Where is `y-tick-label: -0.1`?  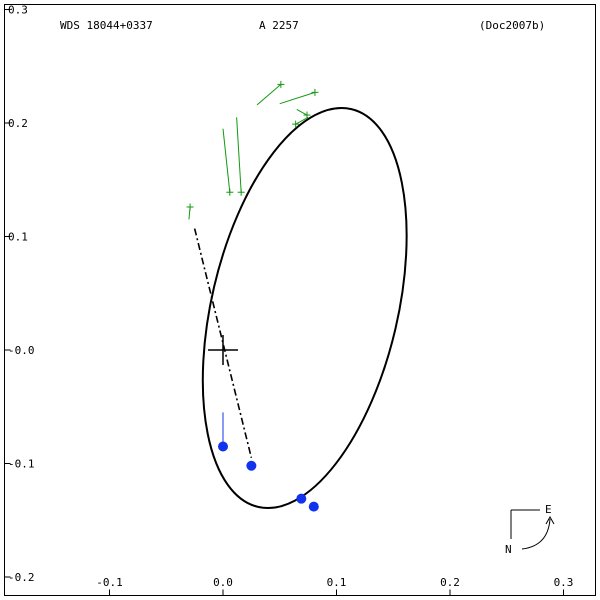
y-tick-label: -0.1 is located at coordinates (21, 464).